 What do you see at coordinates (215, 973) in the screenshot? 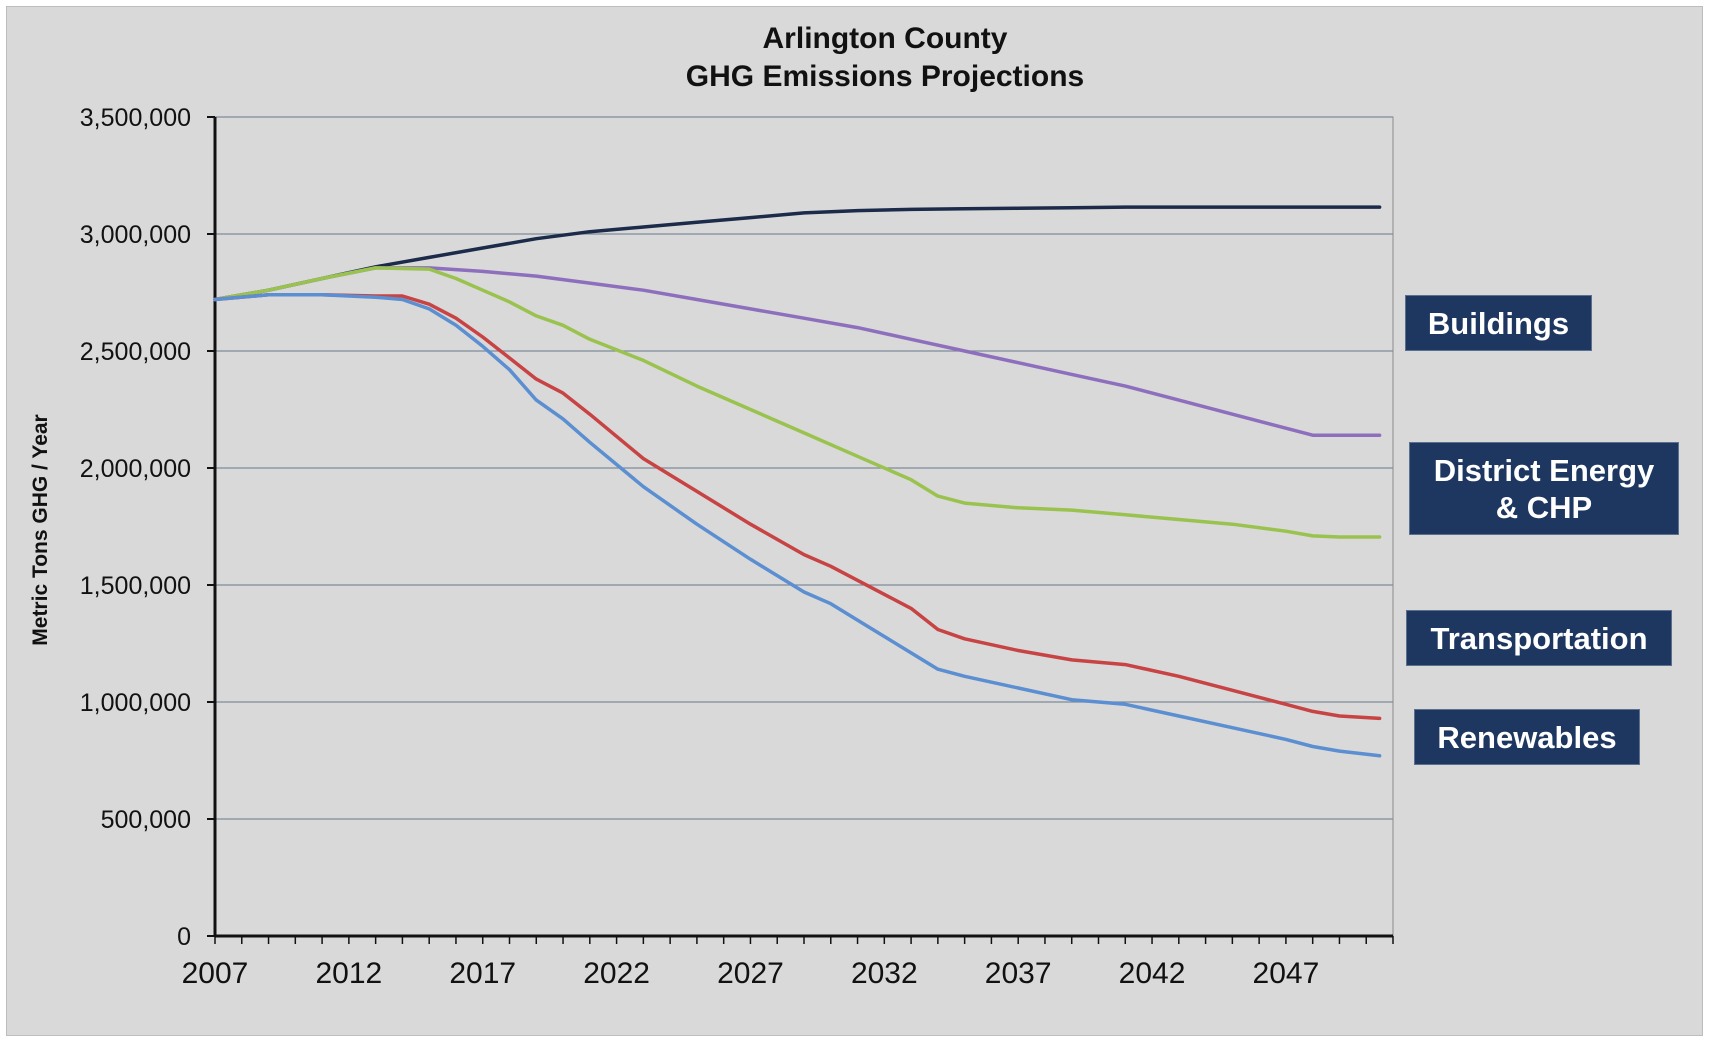
I see `x-tick-label: 2007` at bounding box center [215, 973].